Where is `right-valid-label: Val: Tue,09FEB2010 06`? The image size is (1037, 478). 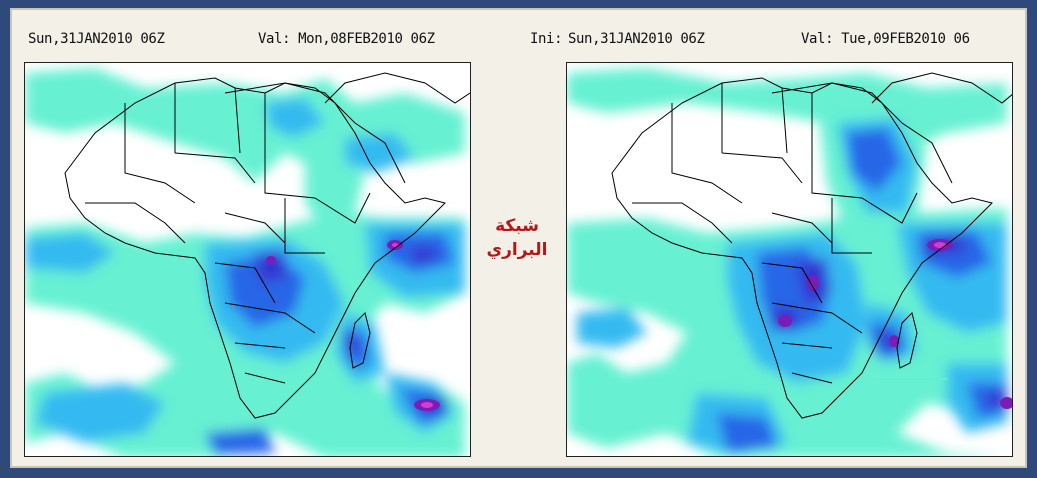 right-valid-label: Val: Tue,09FEB2010 06 is located at coordinates (885, 39).